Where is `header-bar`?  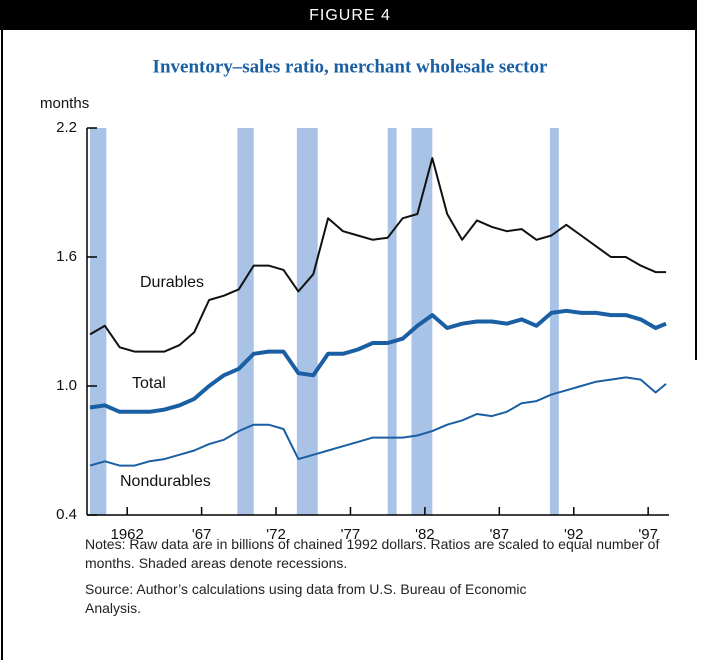 header-bar is located at coordinates (348, 15).